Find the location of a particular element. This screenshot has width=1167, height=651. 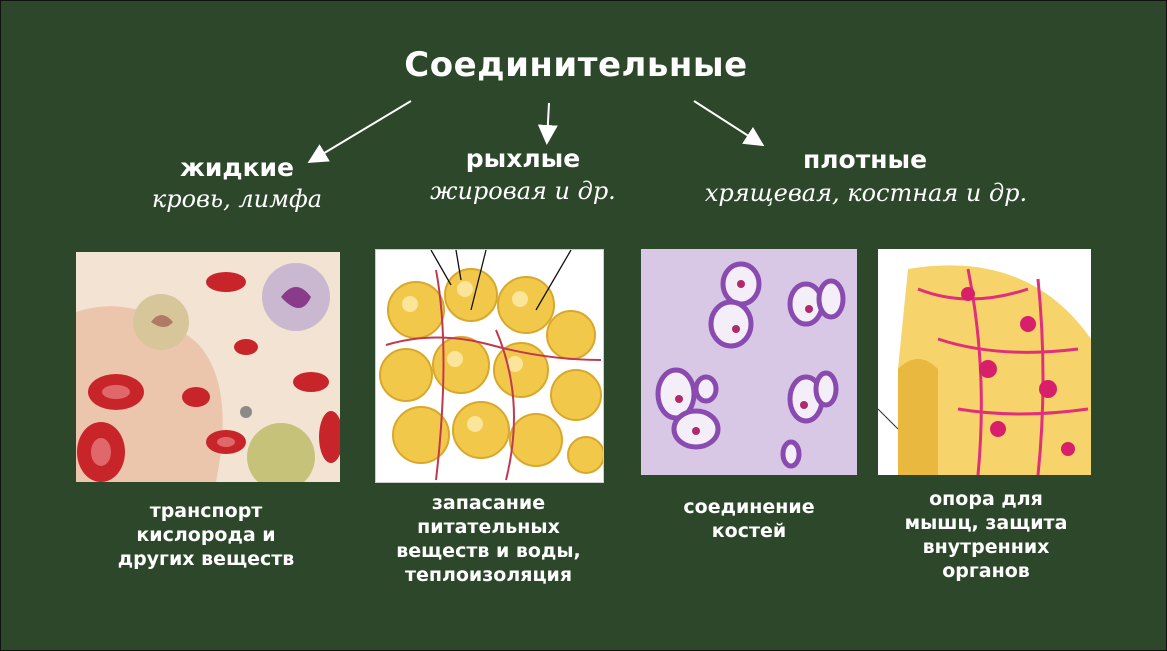

caption-line: опора для is located at coordinates (986, 499).